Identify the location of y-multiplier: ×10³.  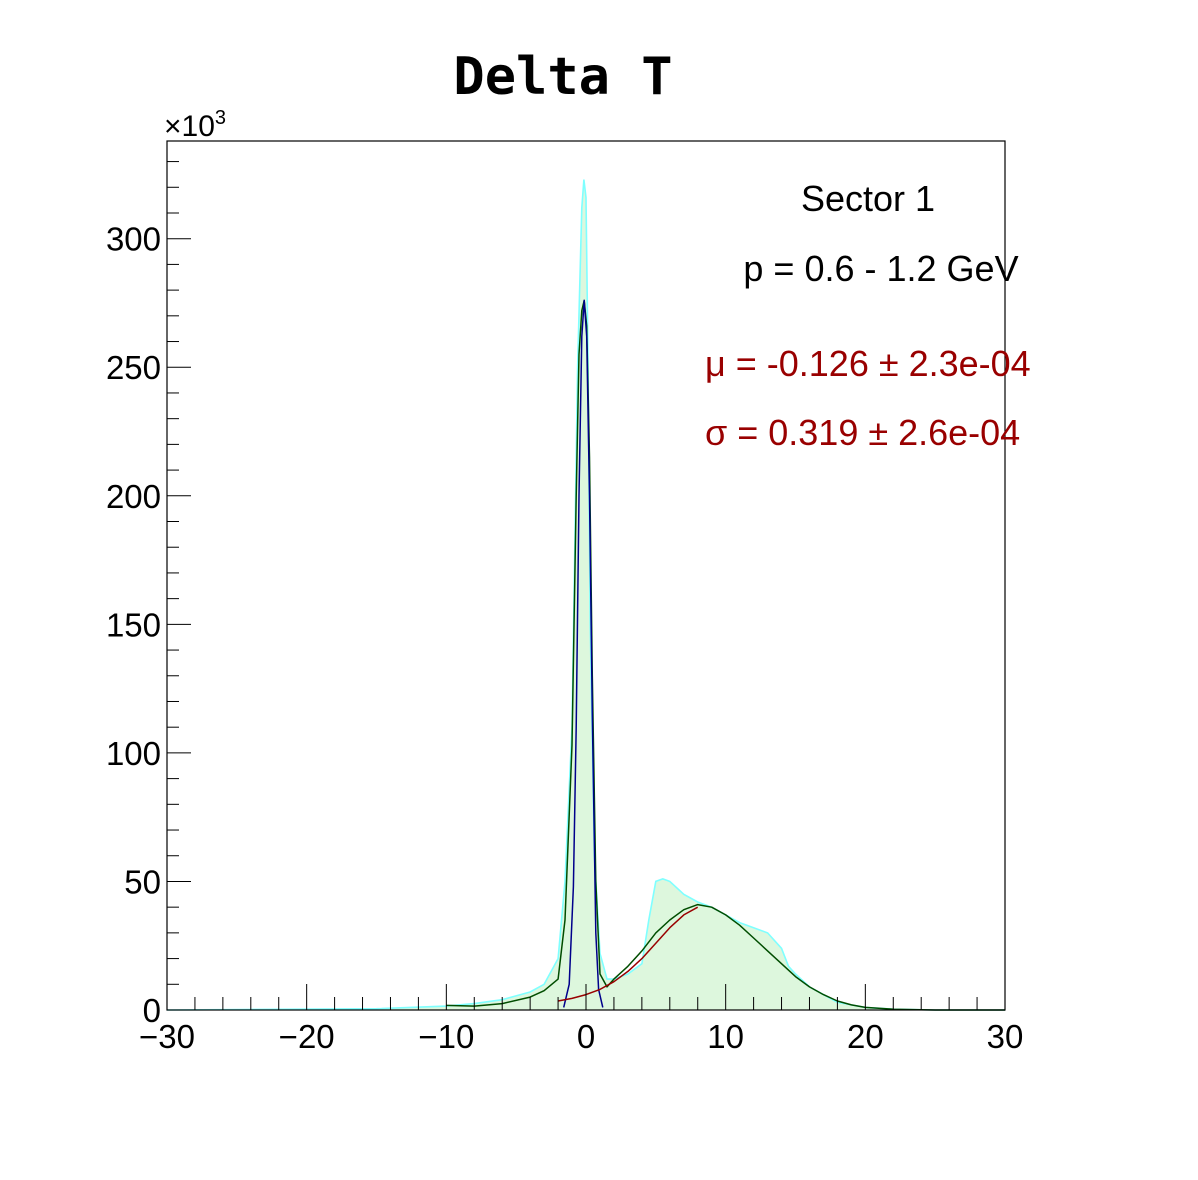
(195, 125).